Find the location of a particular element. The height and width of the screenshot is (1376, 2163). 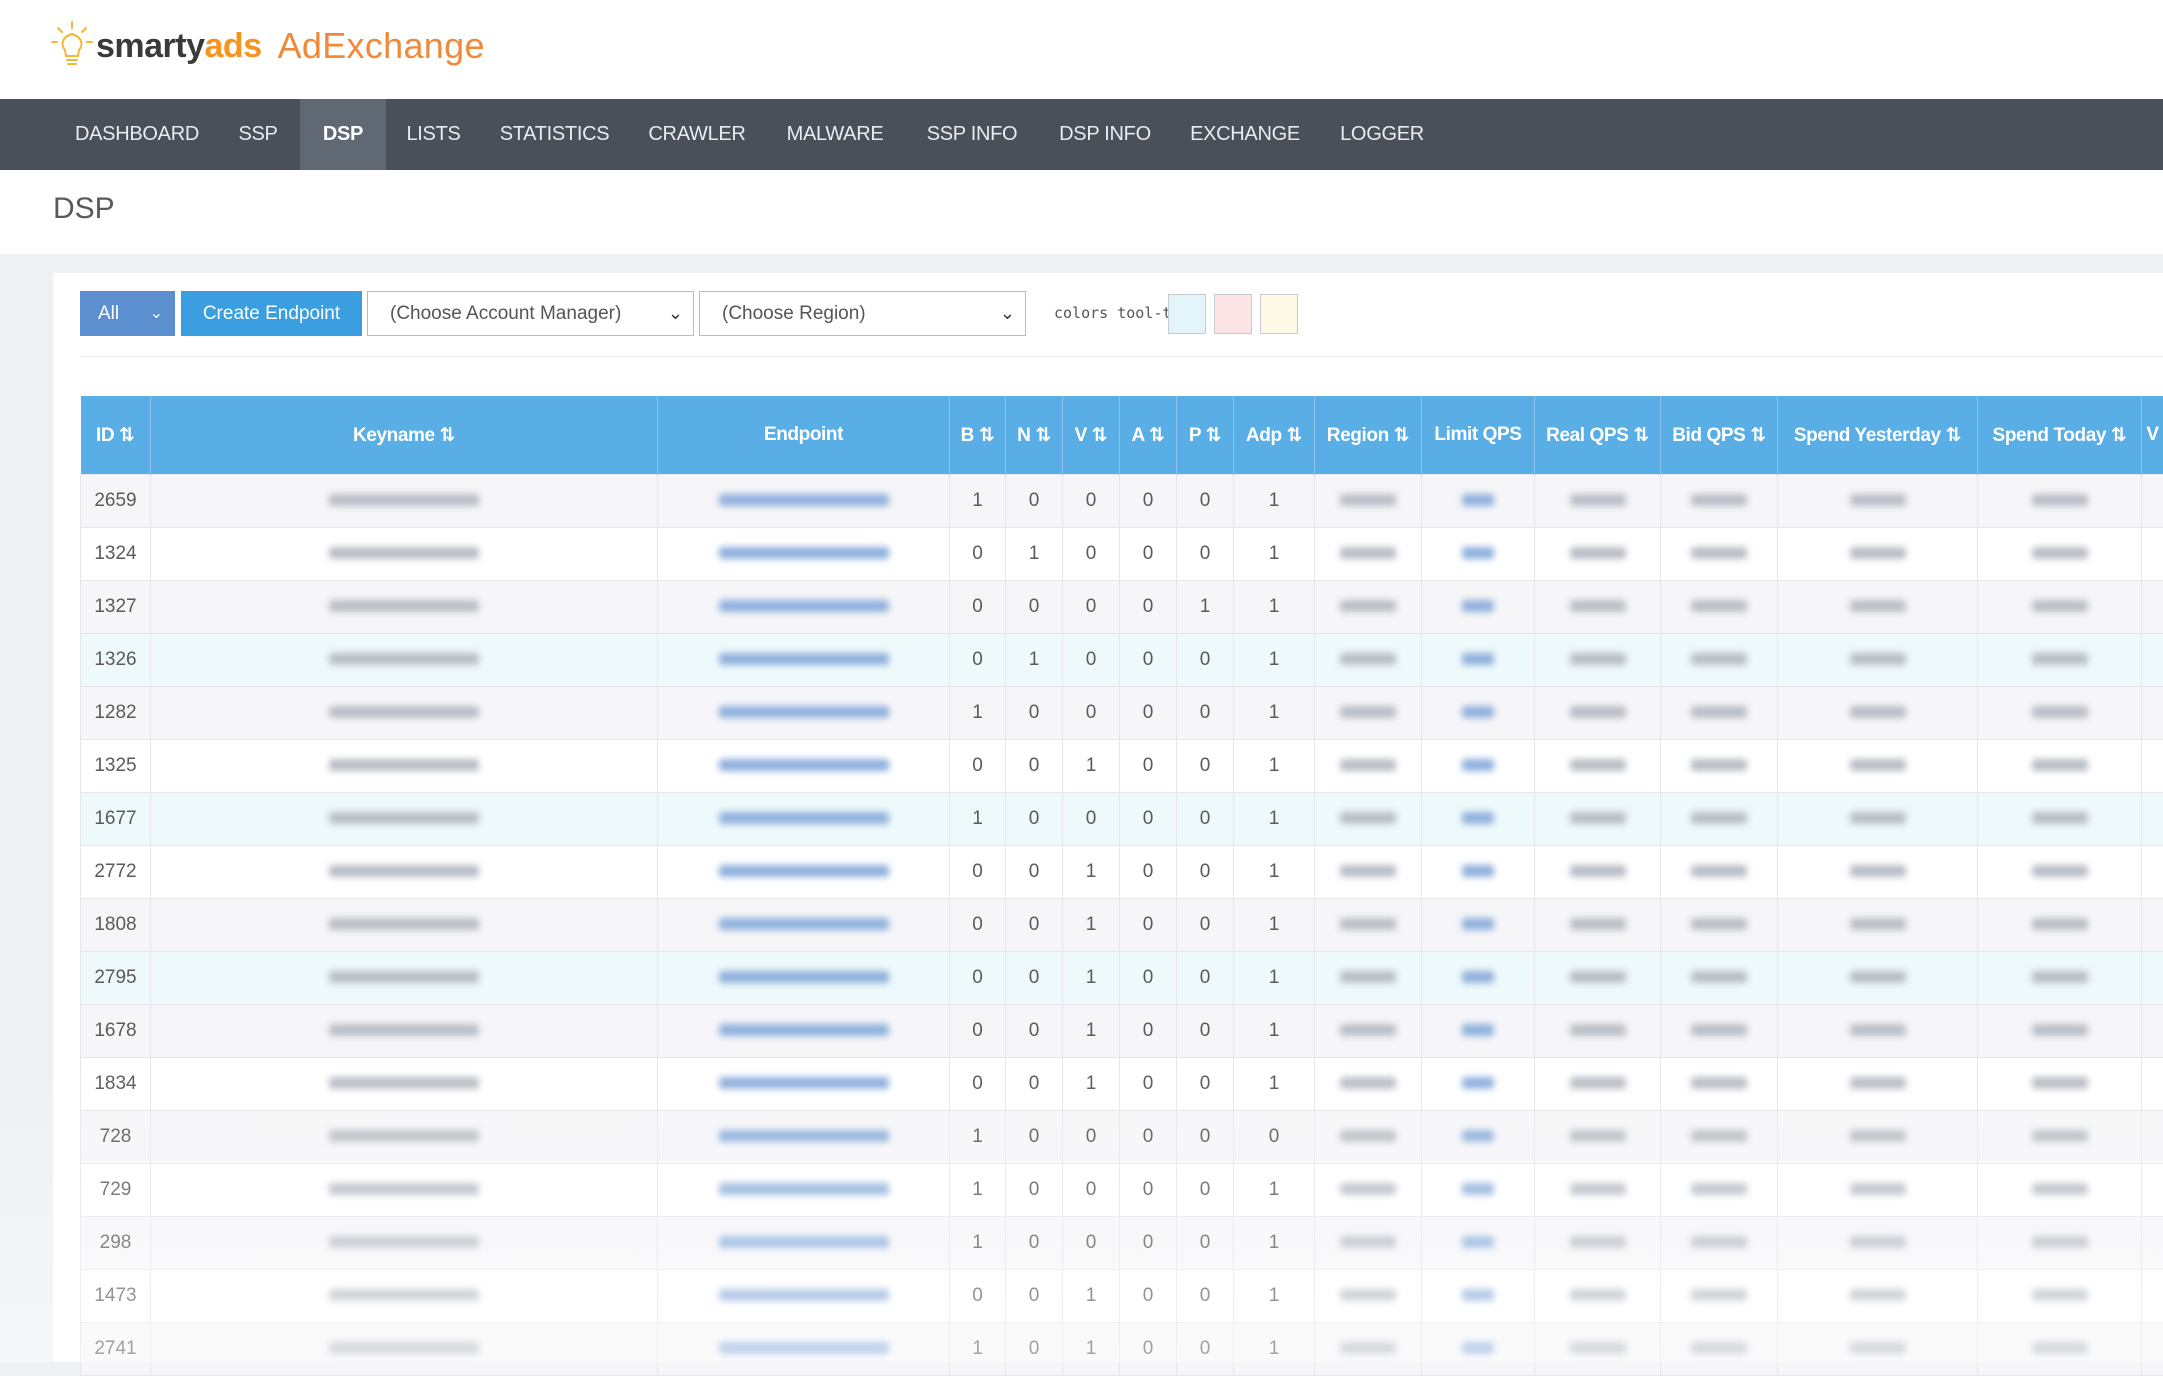

col-v: V ⇅ is located at coordinates (1091, 435).